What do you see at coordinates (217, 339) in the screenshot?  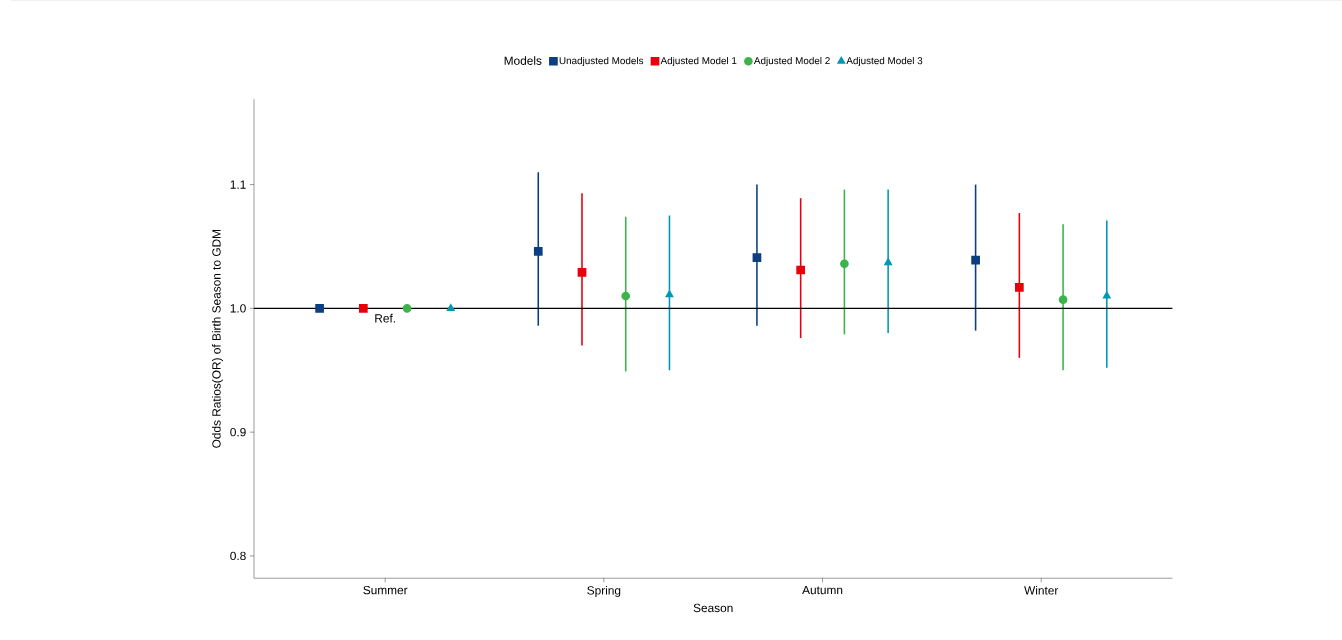 I see `y-axis-title: Odds Ratios(OR) of Birth Season to GDM` at bounding box center [217, 339].